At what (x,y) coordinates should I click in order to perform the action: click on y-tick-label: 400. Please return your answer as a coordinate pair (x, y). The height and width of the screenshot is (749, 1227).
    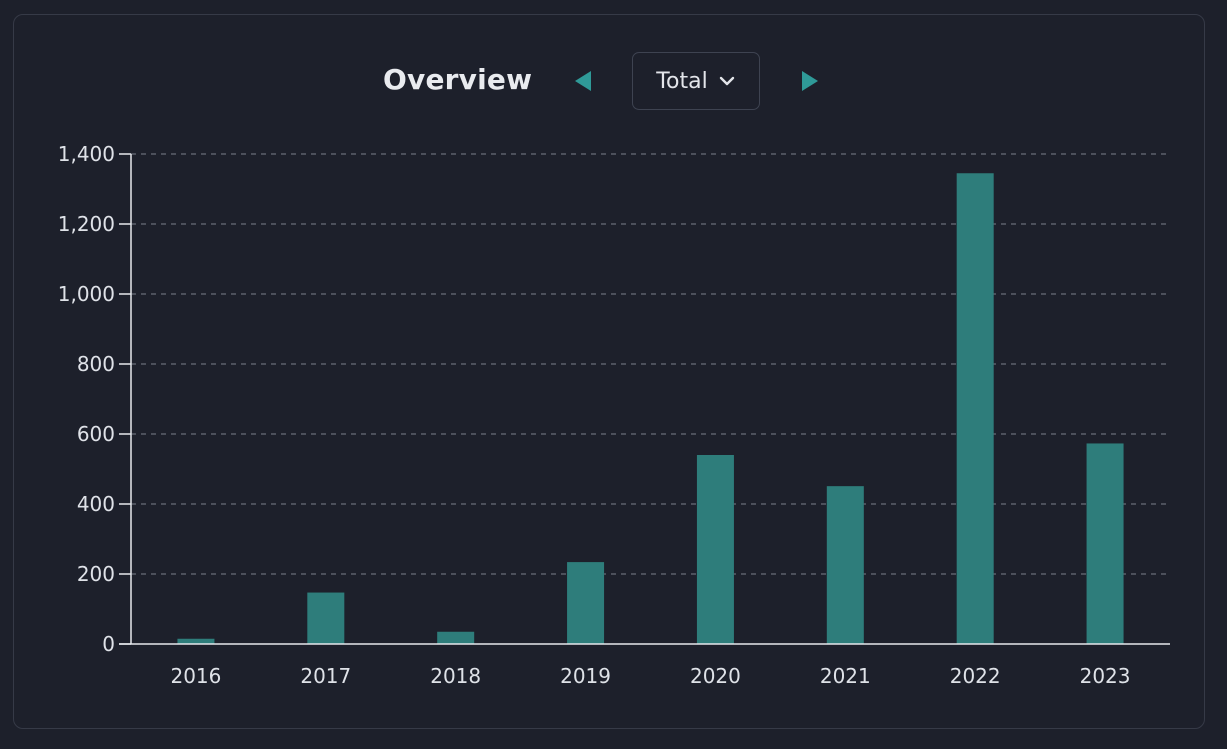
    Looking at the image, I should click on (96, 504).